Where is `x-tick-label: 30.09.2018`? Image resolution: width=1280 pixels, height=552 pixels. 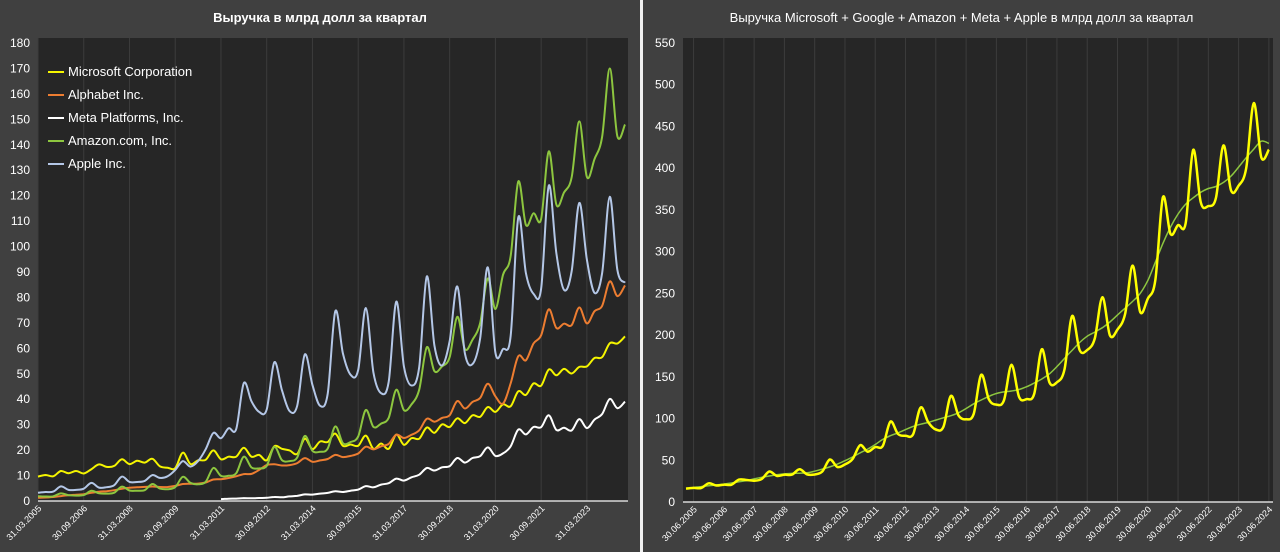
x-tick-label: 30.09.2018 is located at coordinates (435, 522).